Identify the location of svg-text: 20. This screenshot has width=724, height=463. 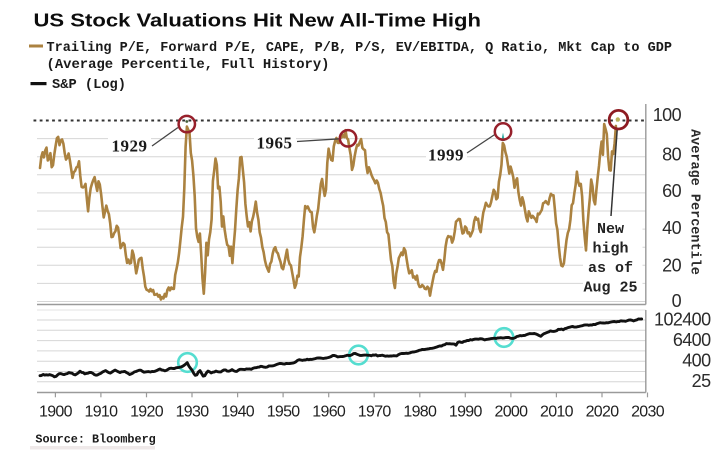
(671, 266).